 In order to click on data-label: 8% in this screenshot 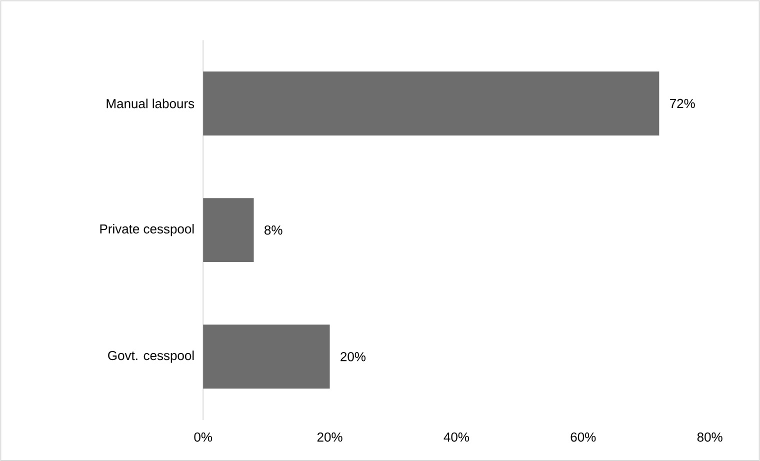, I will do `click(273, 230)`.